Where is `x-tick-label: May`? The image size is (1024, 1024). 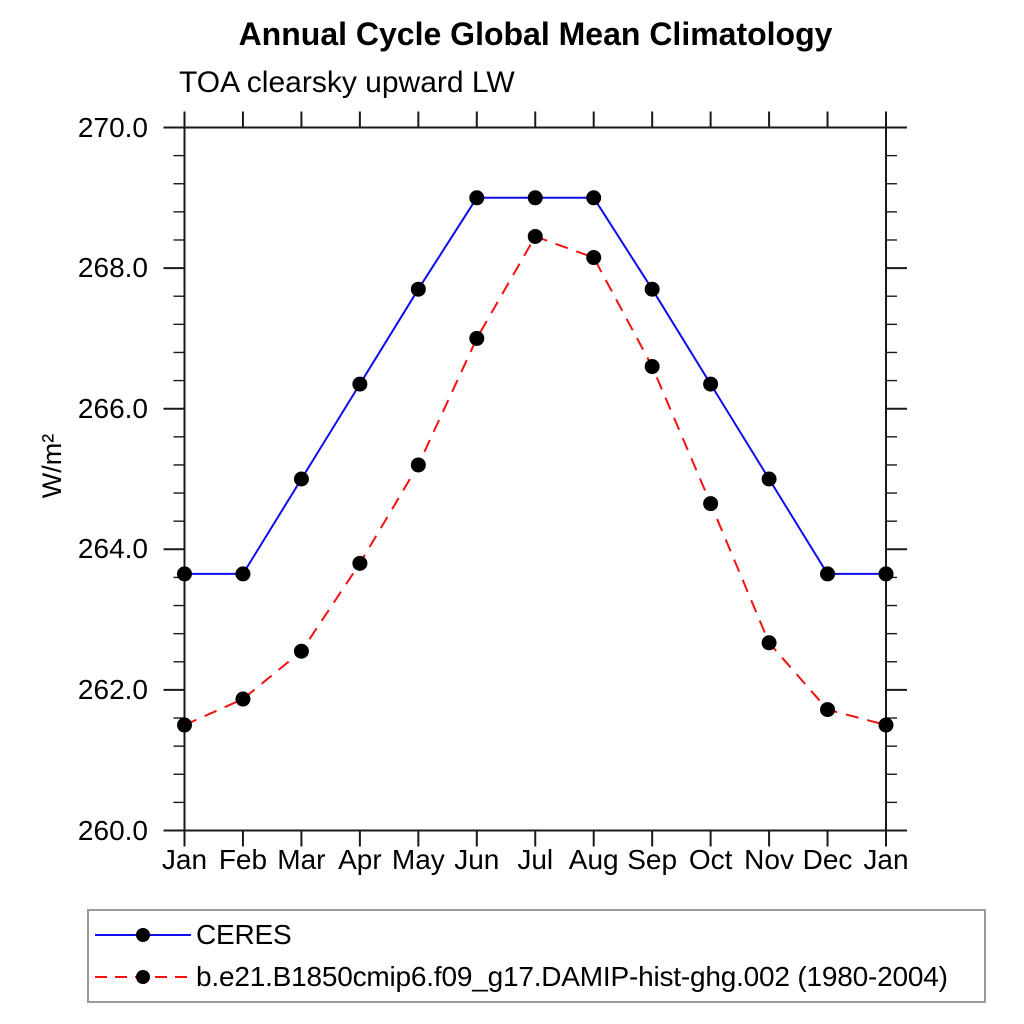 x-tick-label: May is located at coordinates (418, 859).